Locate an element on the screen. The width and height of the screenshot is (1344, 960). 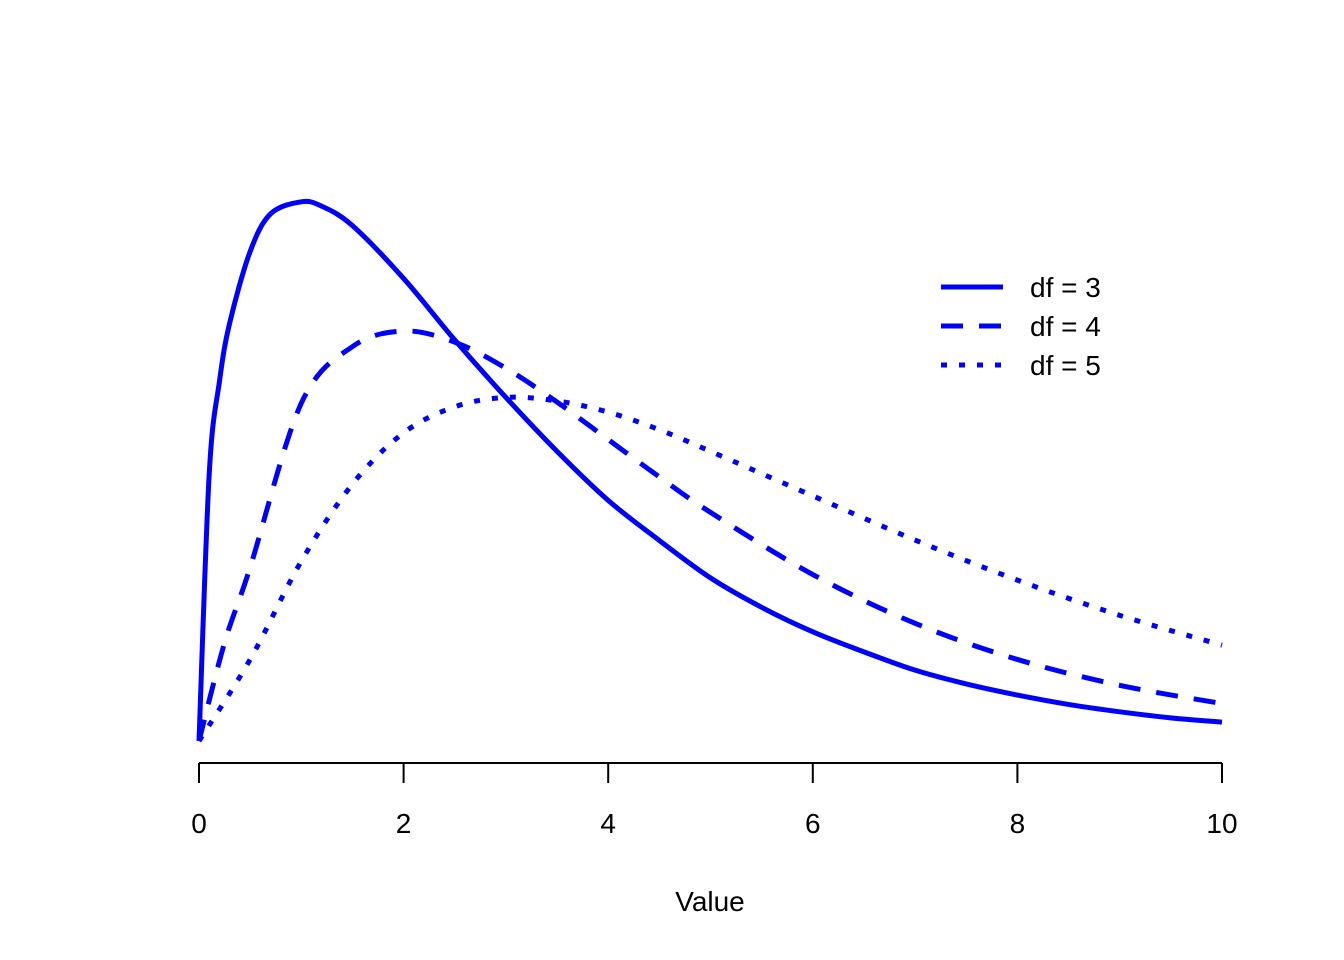
x-axis-label: Value is located at coordinates (710, 901).